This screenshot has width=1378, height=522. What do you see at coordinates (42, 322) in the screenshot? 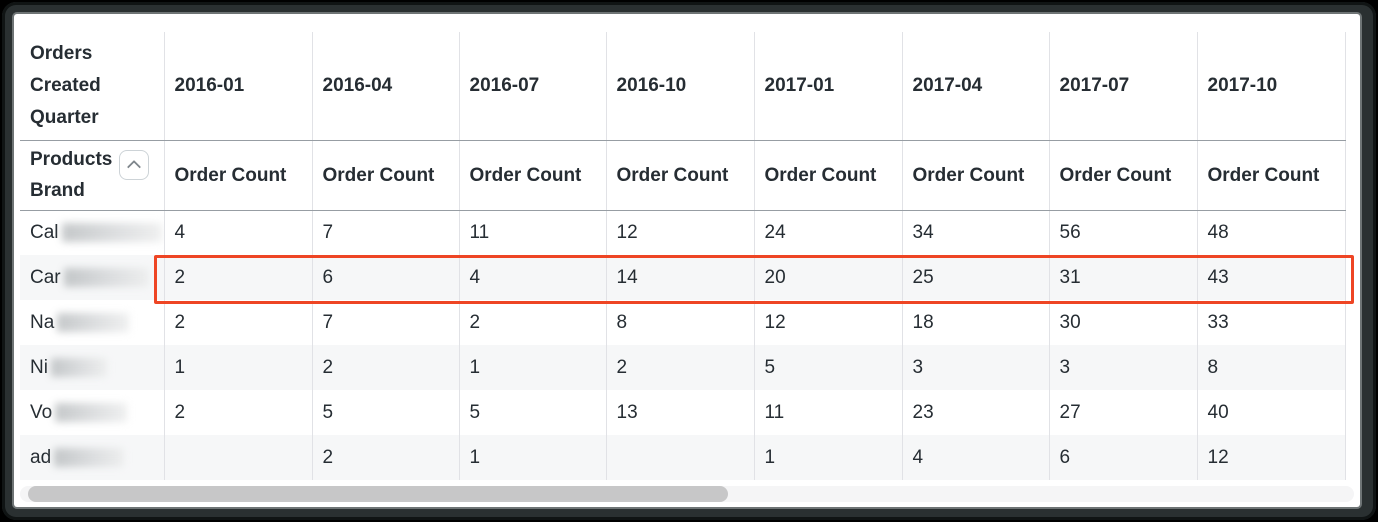
I see `row-label-prefix: Na` at bounding box center [42, 322].